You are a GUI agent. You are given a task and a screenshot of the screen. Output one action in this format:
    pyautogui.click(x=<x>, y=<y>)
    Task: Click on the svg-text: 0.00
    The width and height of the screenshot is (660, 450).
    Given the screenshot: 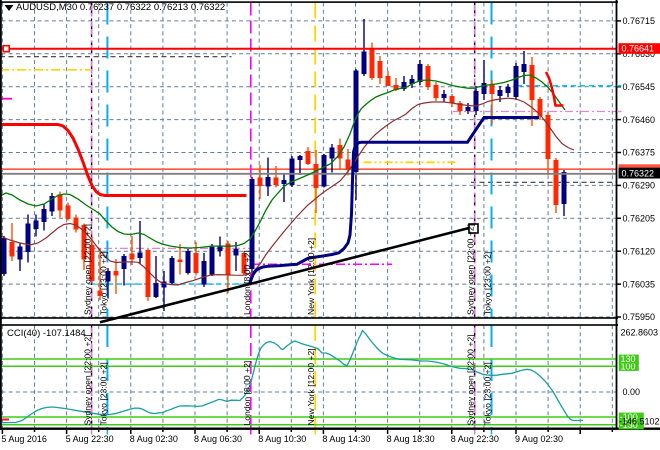 What is the action you would take?
    pyautogui.click(x=632, y=392)
    